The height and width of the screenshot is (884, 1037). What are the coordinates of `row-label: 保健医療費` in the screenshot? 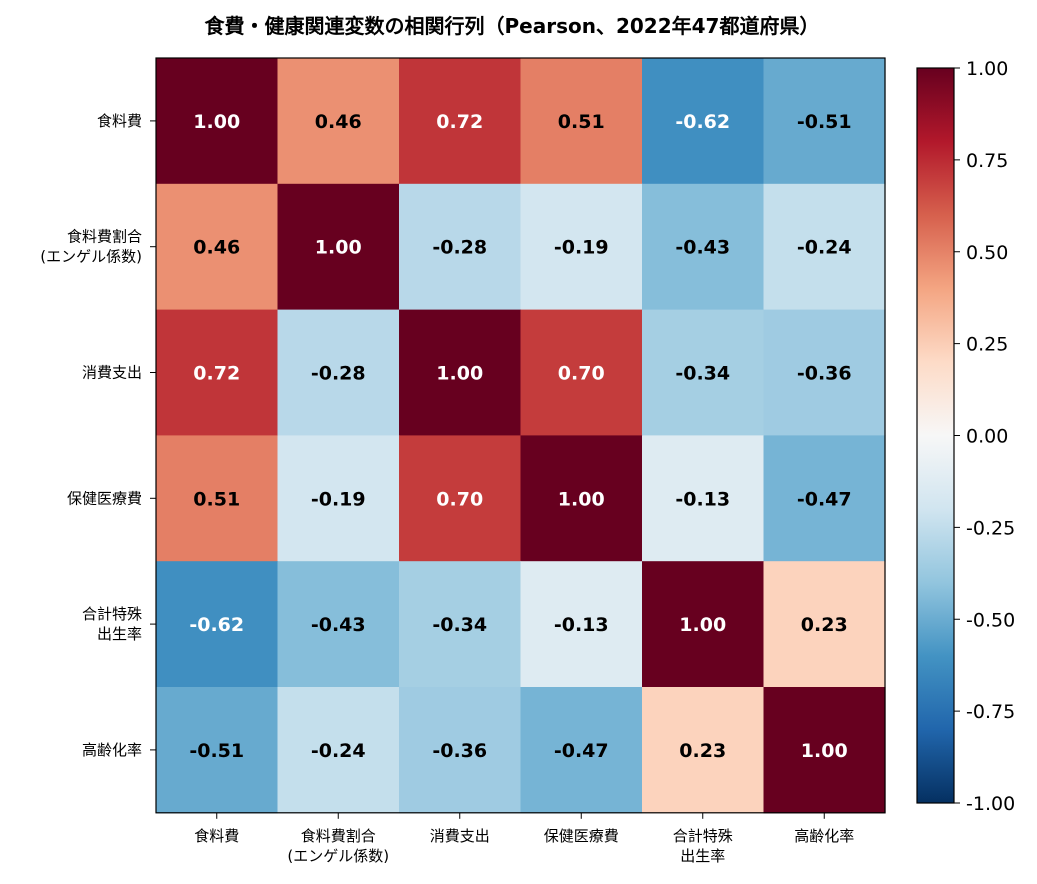 It's located at (104, 498).